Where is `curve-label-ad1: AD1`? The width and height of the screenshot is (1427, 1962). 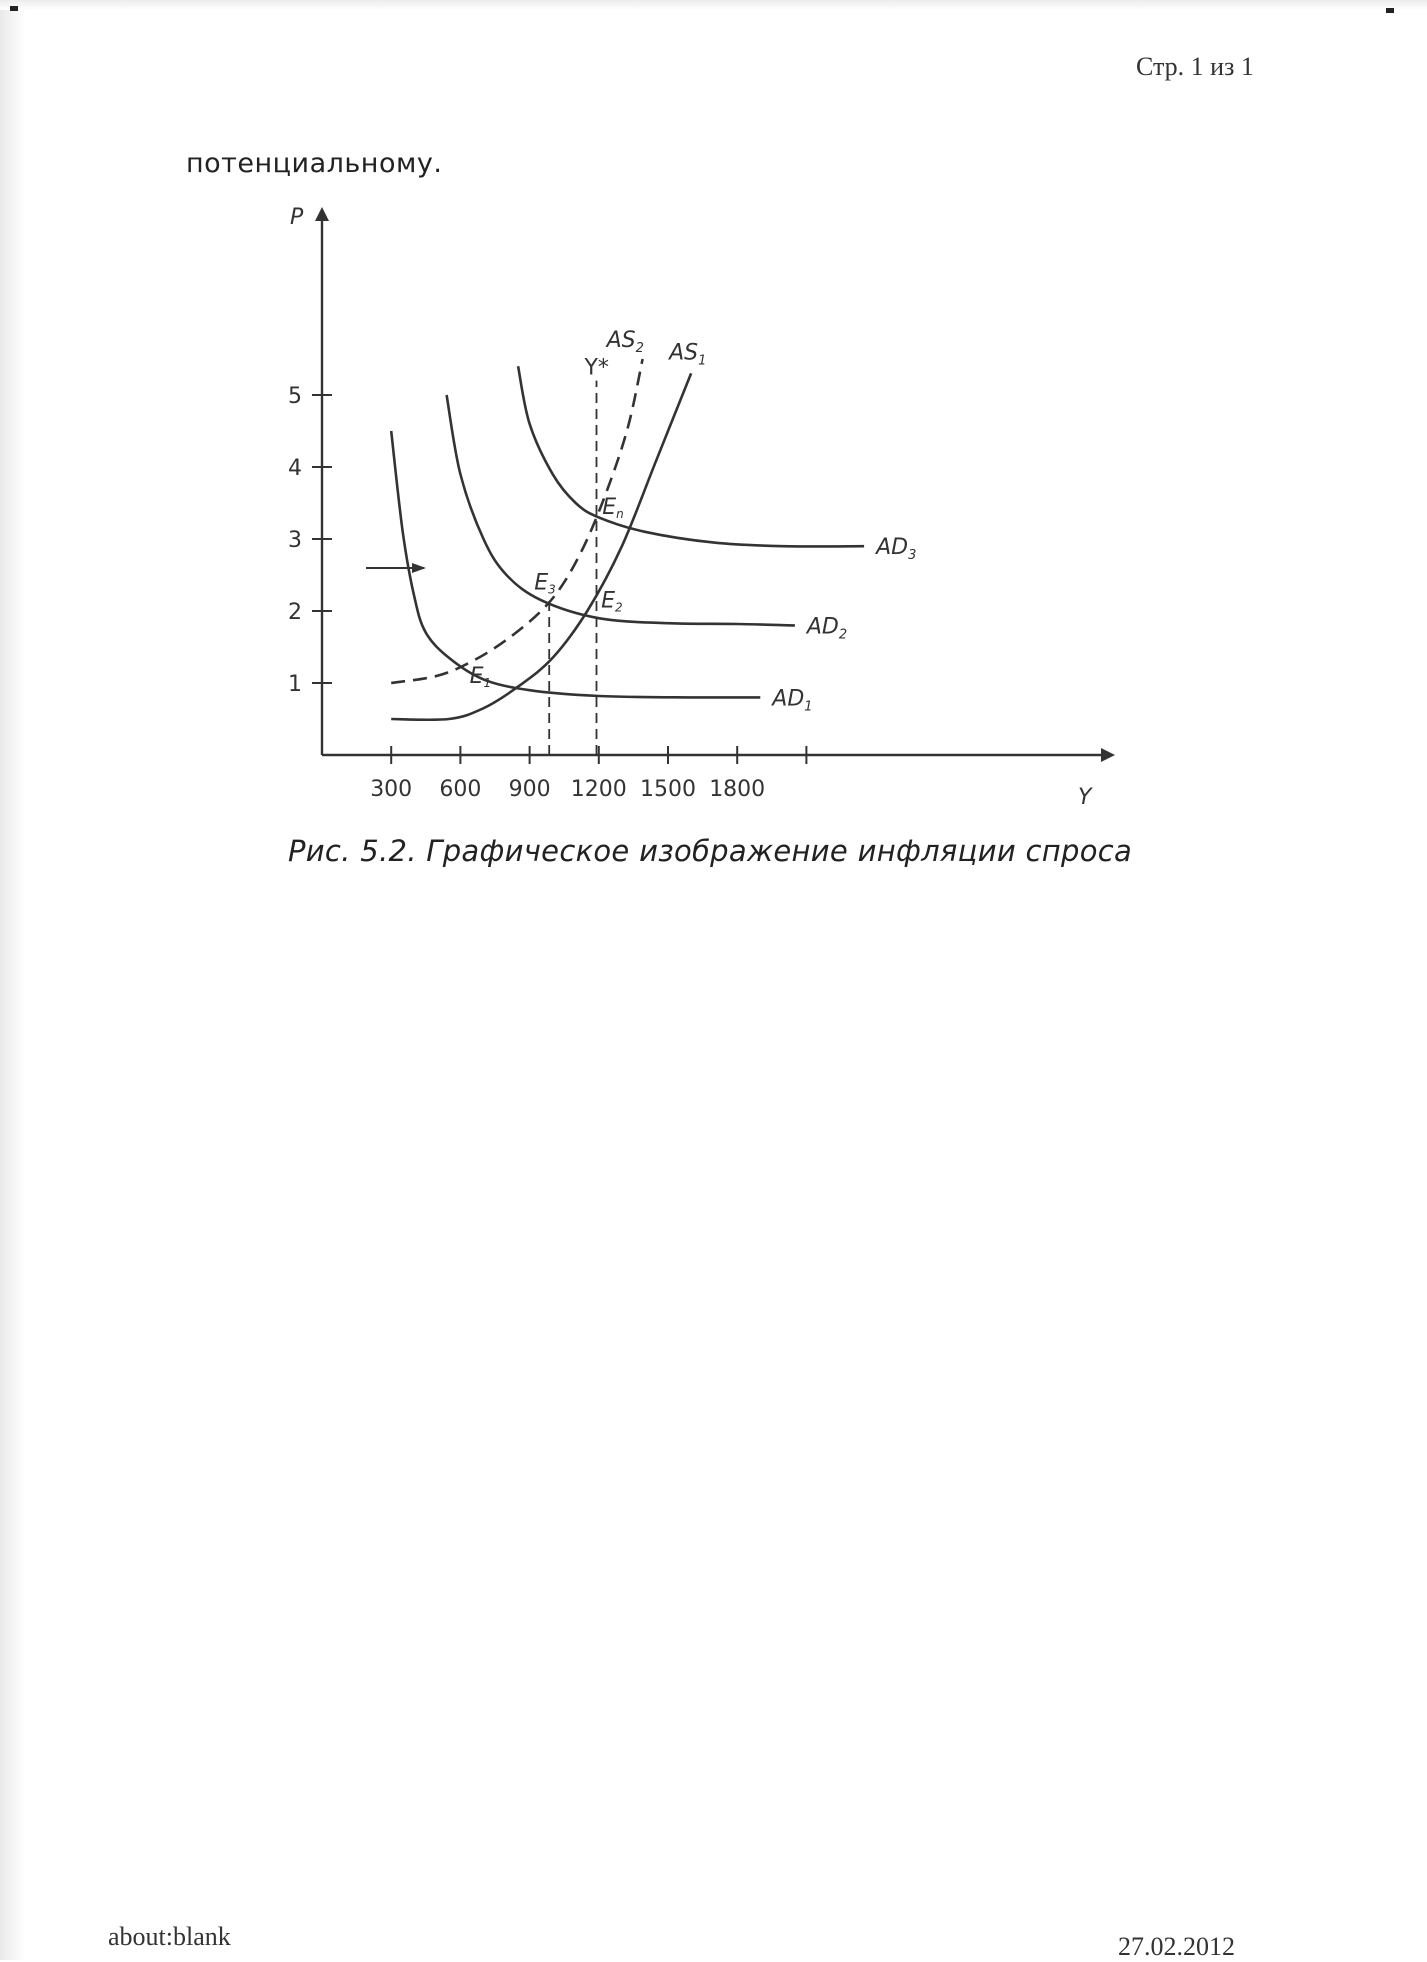 curve-label-ad1: AD1 is located at coordinates (791, 700).